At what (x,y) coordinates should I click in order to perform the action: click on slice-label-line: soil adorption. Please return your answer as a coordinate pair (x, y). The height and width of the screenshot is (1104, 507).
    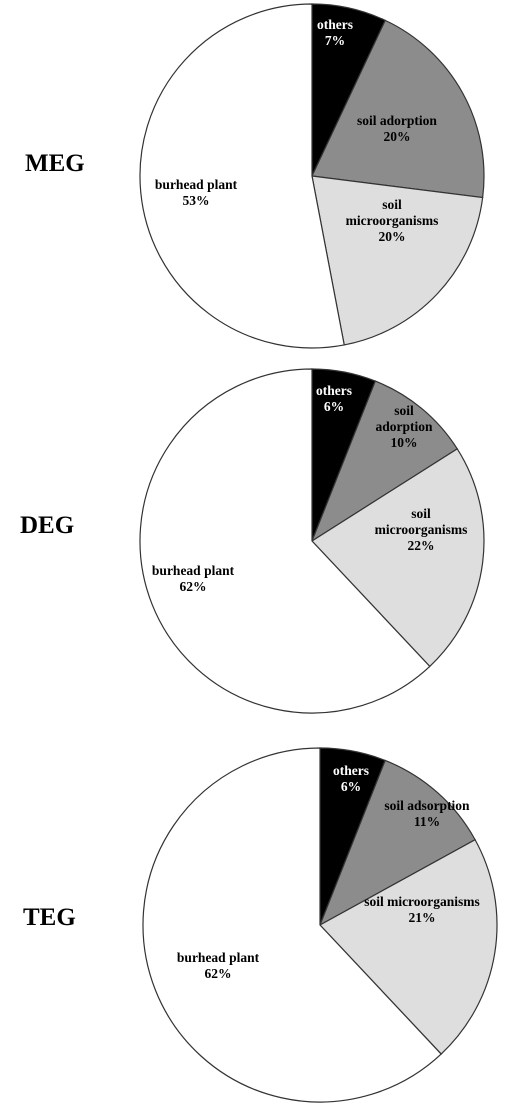
    Looking at the image, I should click on (397, 120).